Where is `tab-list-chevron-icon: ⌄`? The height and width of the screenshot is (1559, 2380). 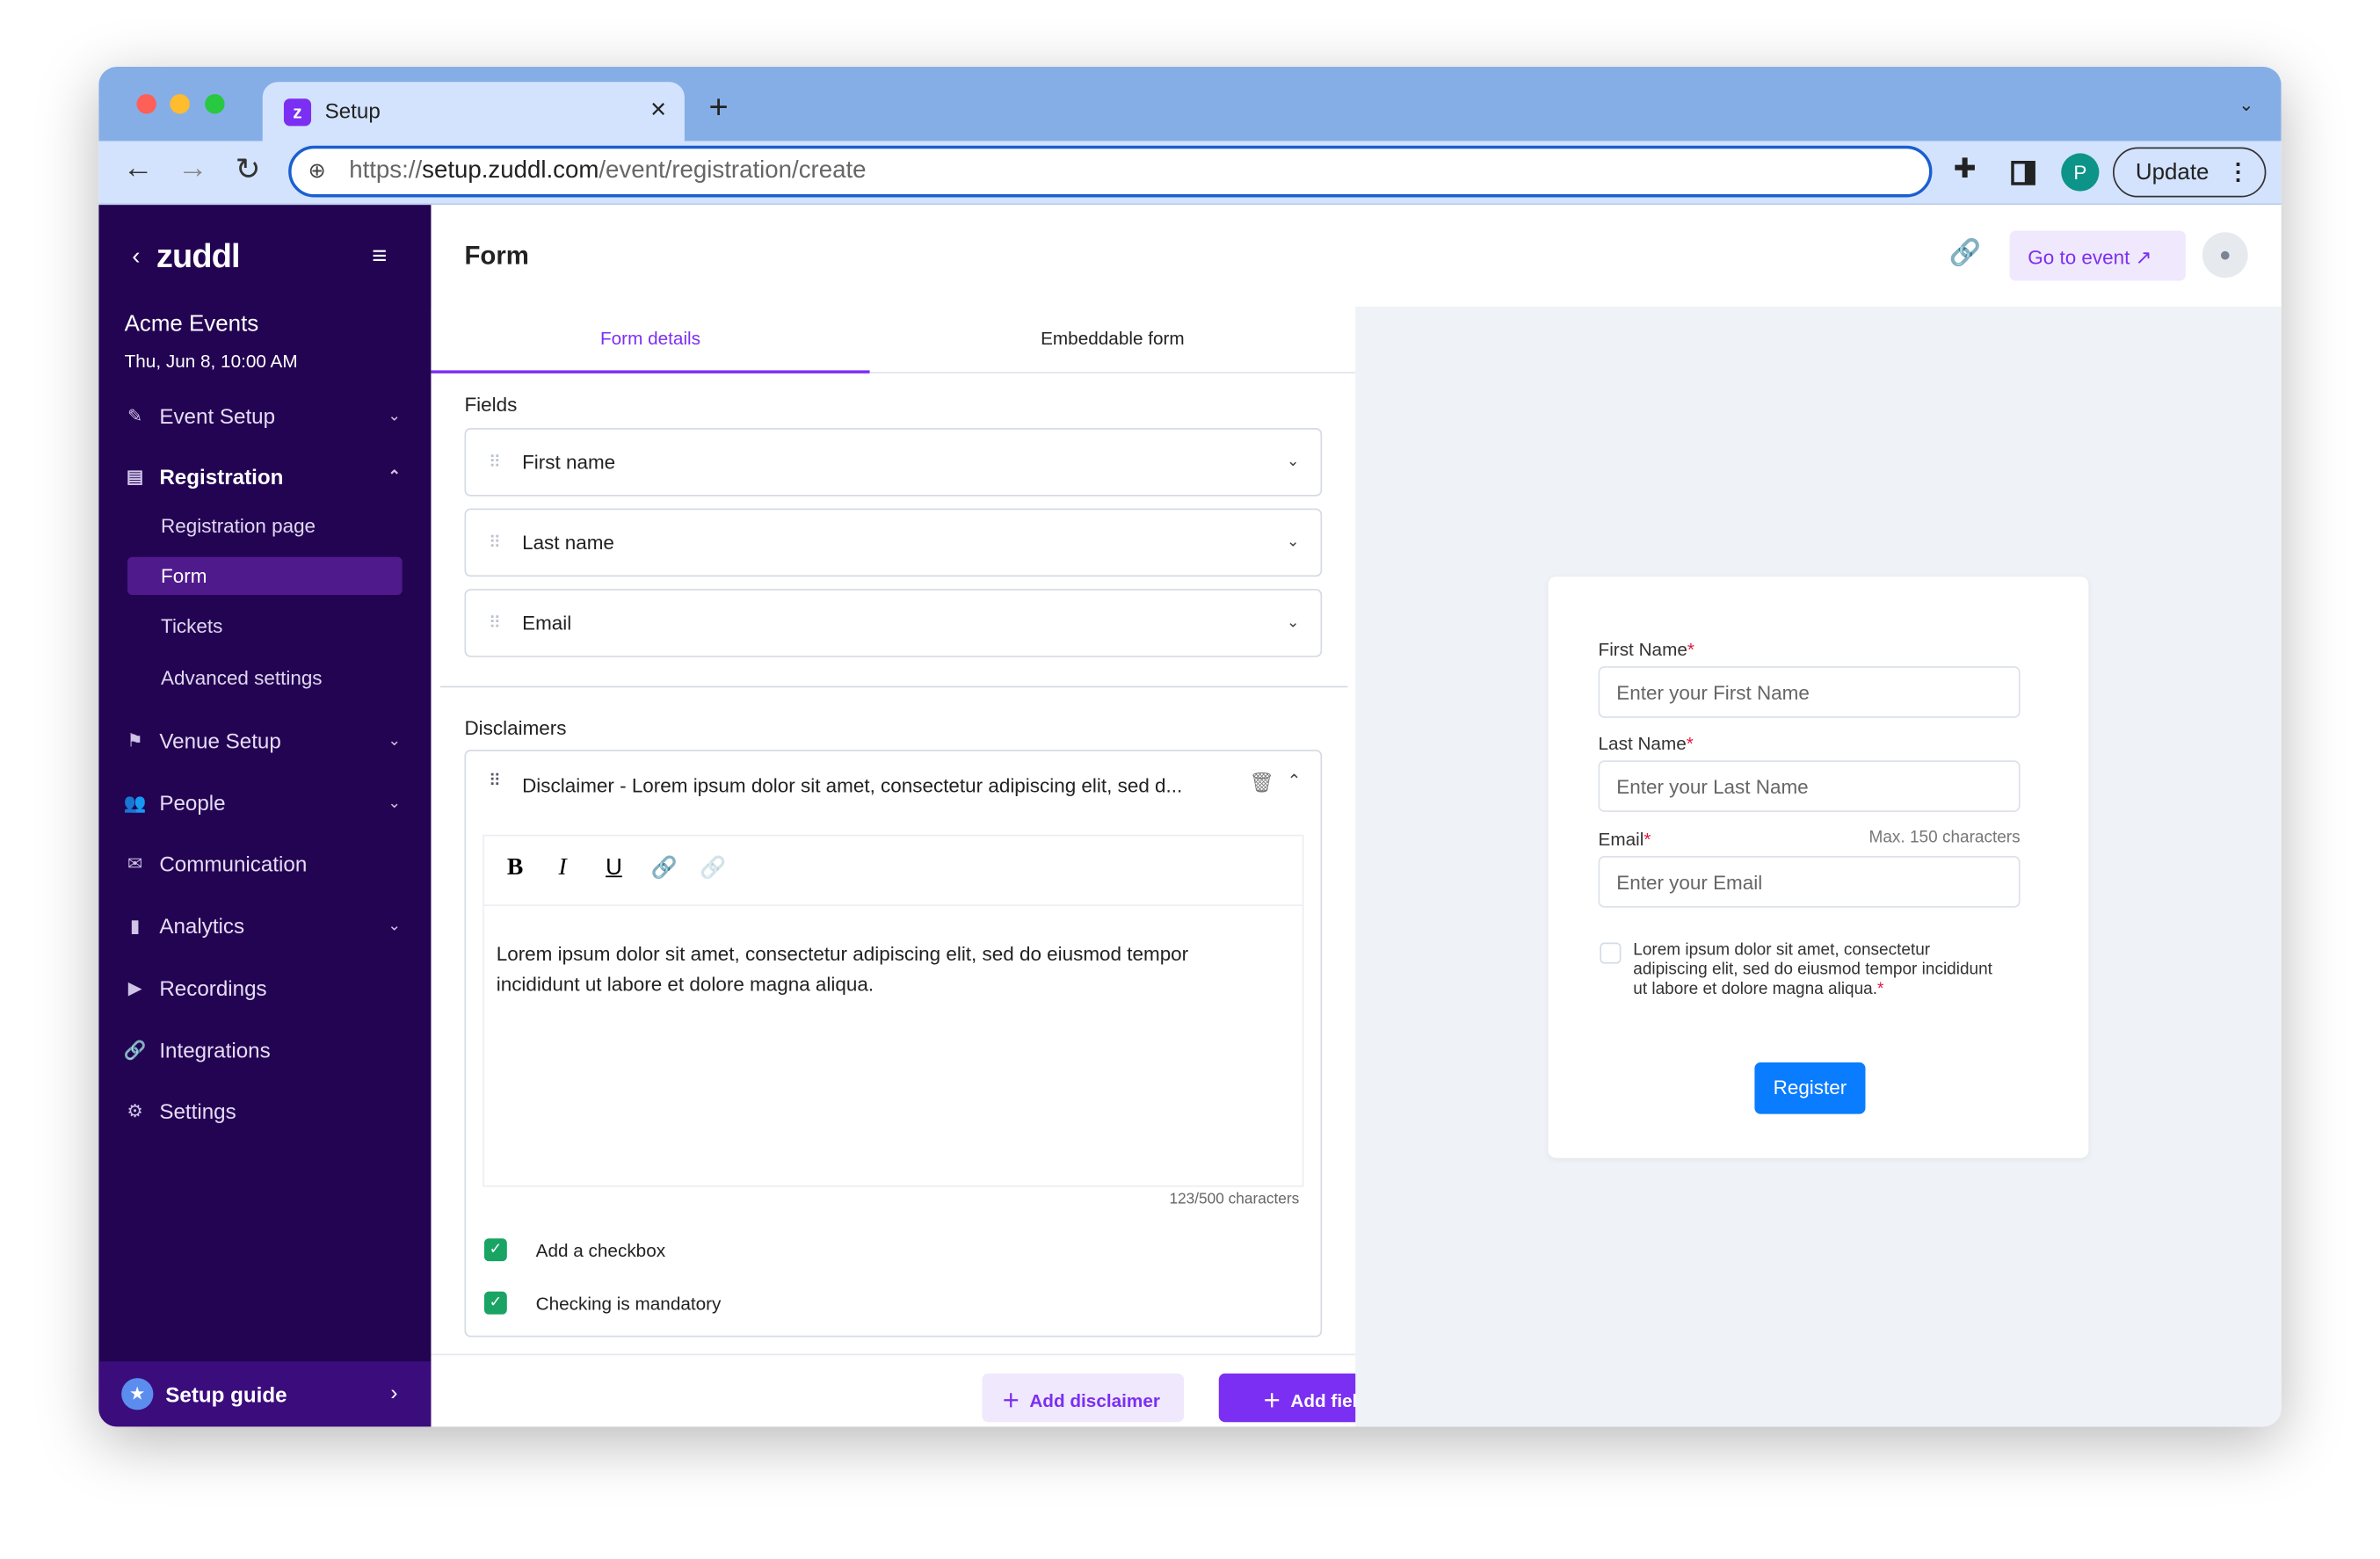 tab-list-chevron-icon: ⌄ is located at coordinates (2246, 105).